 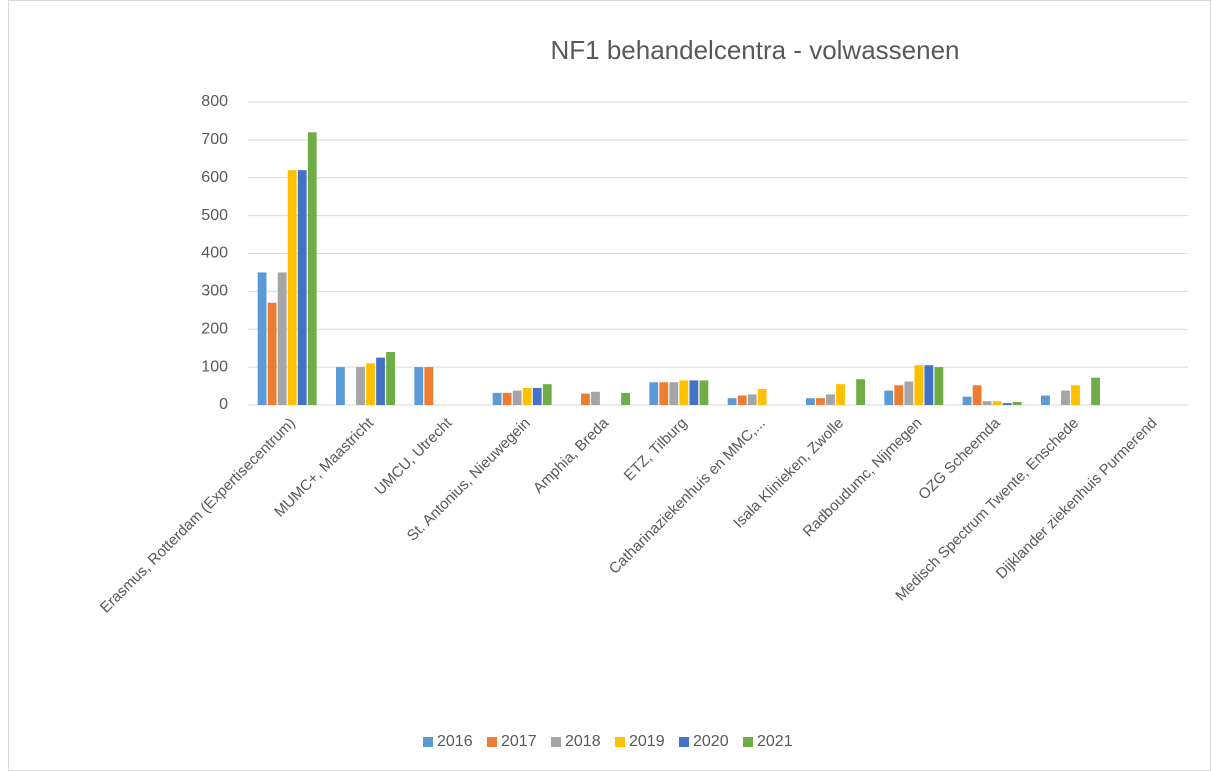 I want to click on legend-label: 2020, so click(x=711, y=741).